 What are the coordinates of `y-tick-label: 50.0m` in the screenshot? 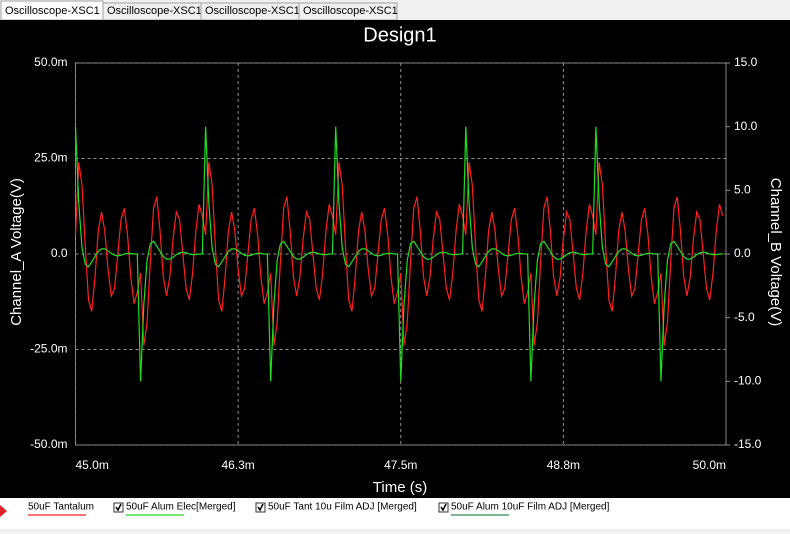 It's located at (50, 62).